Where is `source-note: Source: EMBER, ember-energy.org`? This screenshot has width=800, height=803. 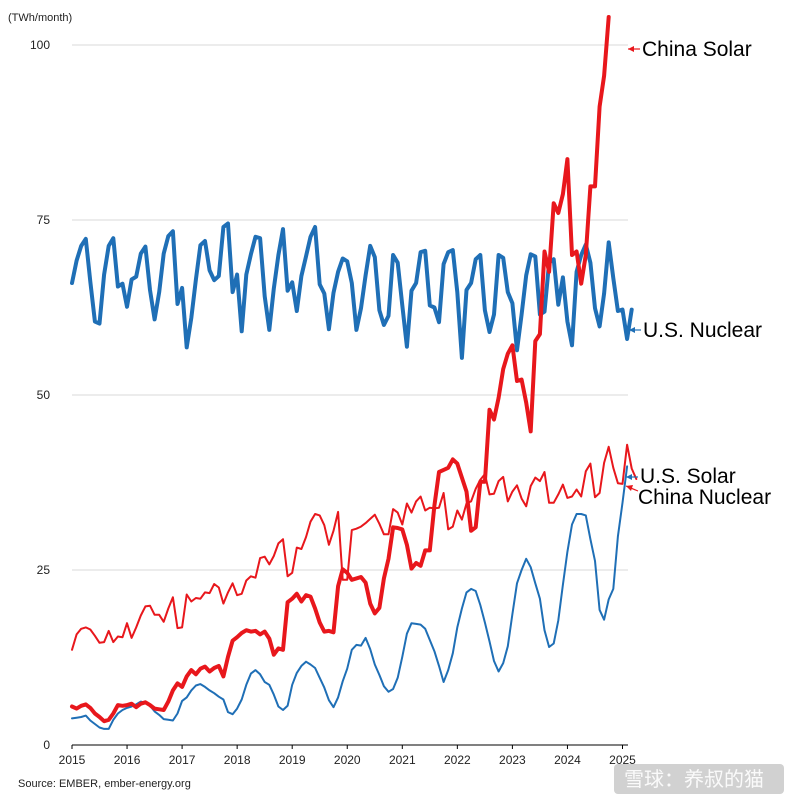 source-note: Source: EMBER, ember-energy.org is located at coordinates (104, 784).